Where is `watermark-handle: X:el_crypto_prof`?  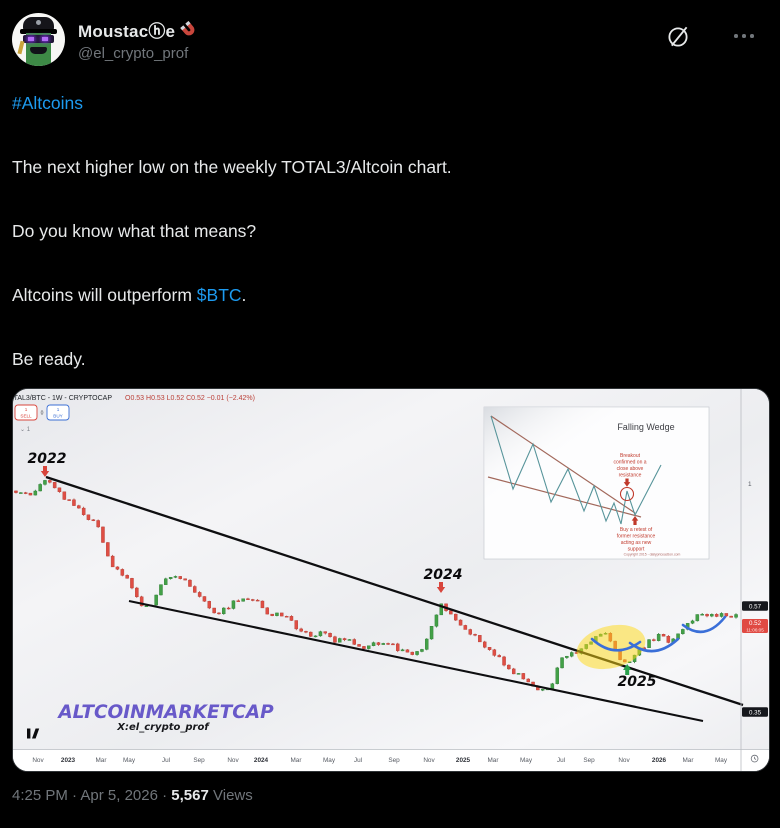
watermark-handle: X:el_crypto_prof is located at coordinates (163, 727).